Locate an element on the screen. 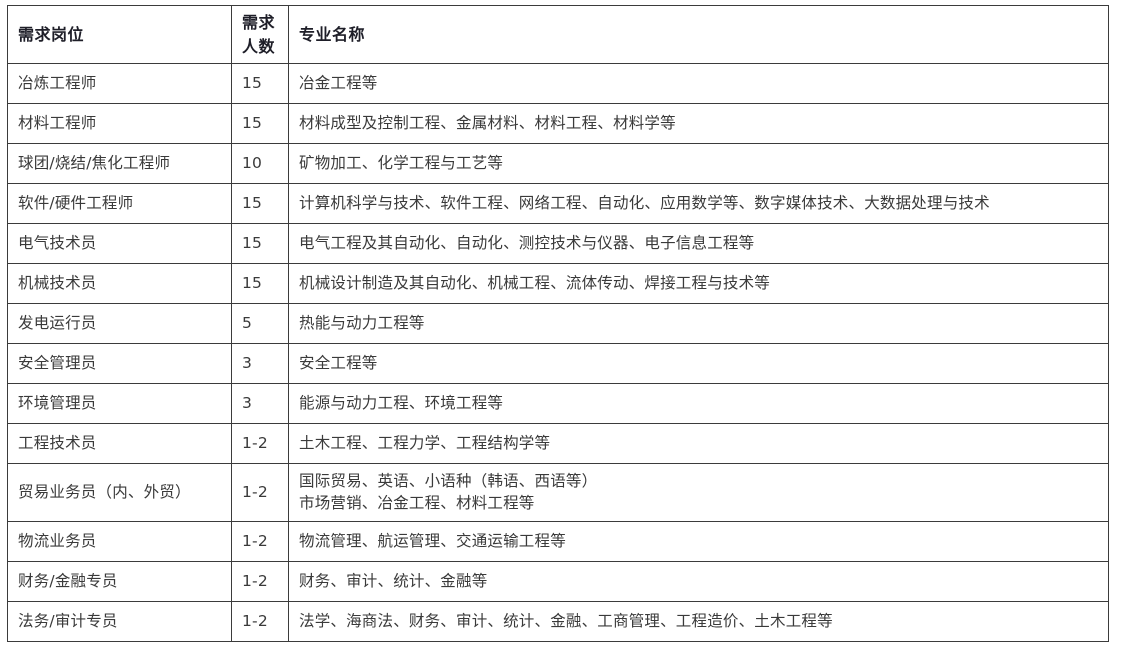 This screenshot has width=1122, height=658. cell-major: 材料成型及控制工程、金属材料、材料工程、材料学等 is located at coordinates (698, 123).